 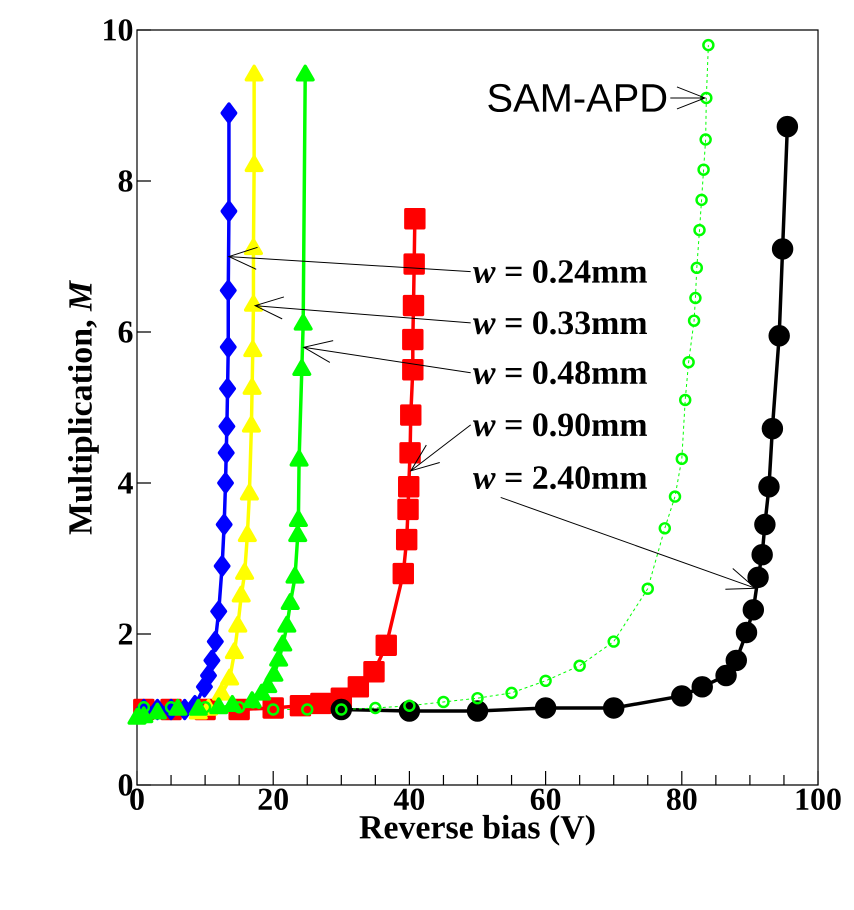 I want to click on x-tick-label: 100, so click(x=818, y=799).